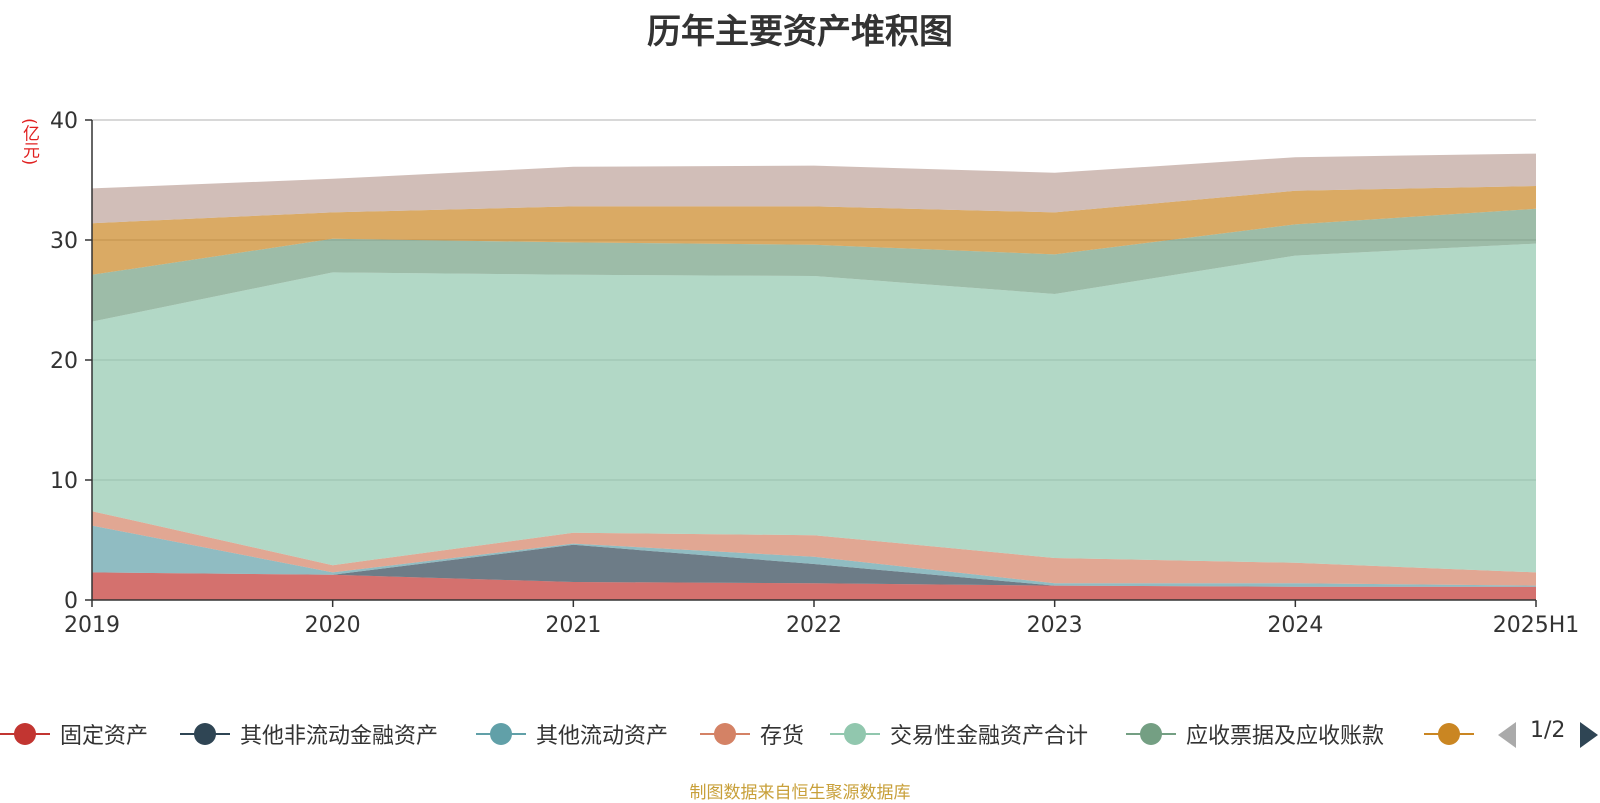  What do you see at coordinates (64, 361) in the screenshot?
I see `y-tick-label: 20` at bounding box center [64, 361].